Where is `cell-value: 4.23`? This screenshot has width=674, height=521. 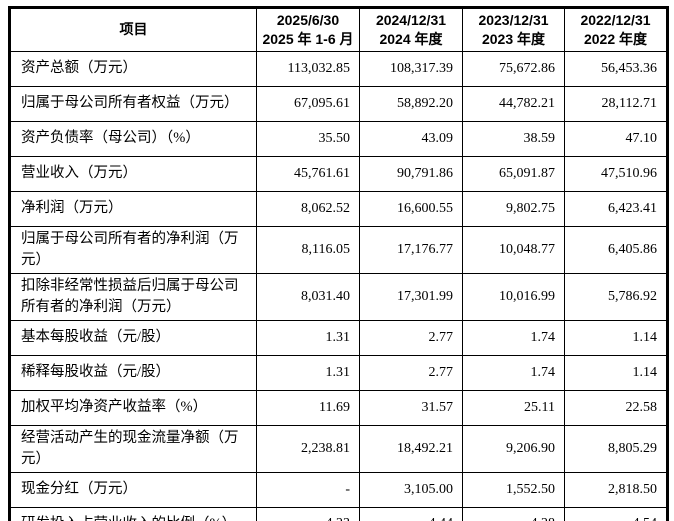 cell-value: 4.23 is located at coordinates (308, 513).